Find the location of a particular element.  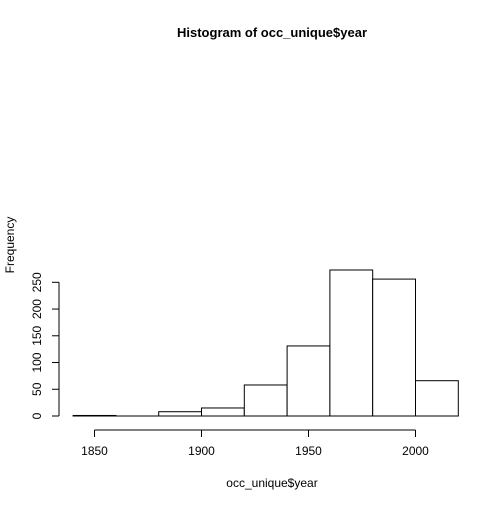

y-axis-label: Frequency is located at coordinates (10, 245).